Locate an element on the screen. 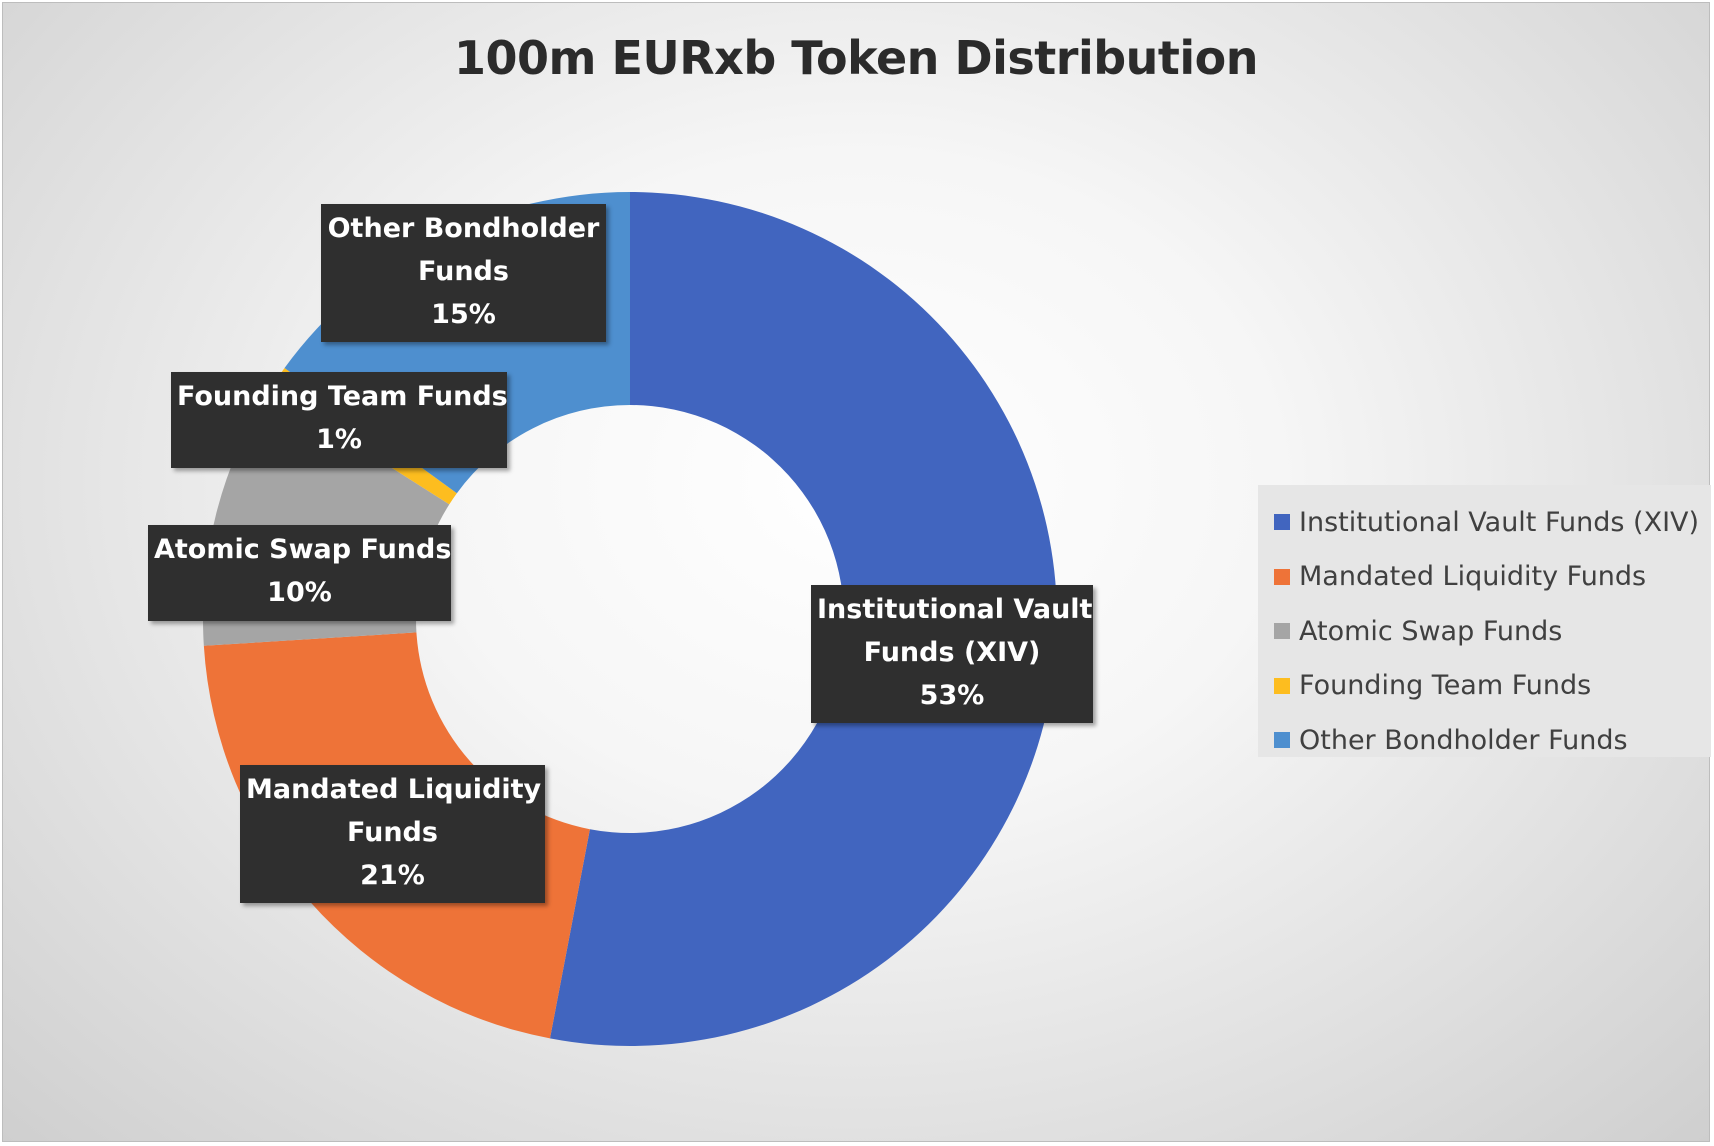  data-label-text: Institutional Vault is located at coordinates (955, 609).